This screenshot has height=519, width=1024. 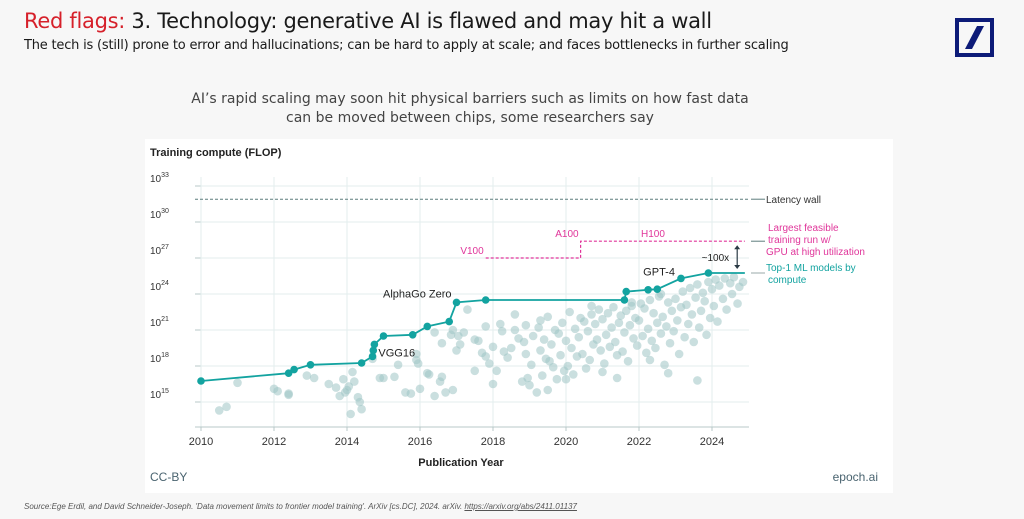 What do you see at coordinates (216, 153) in the screenshot?
I see `y-axis-label: Training compute (FLOP)` at bounding box center [216, 153].